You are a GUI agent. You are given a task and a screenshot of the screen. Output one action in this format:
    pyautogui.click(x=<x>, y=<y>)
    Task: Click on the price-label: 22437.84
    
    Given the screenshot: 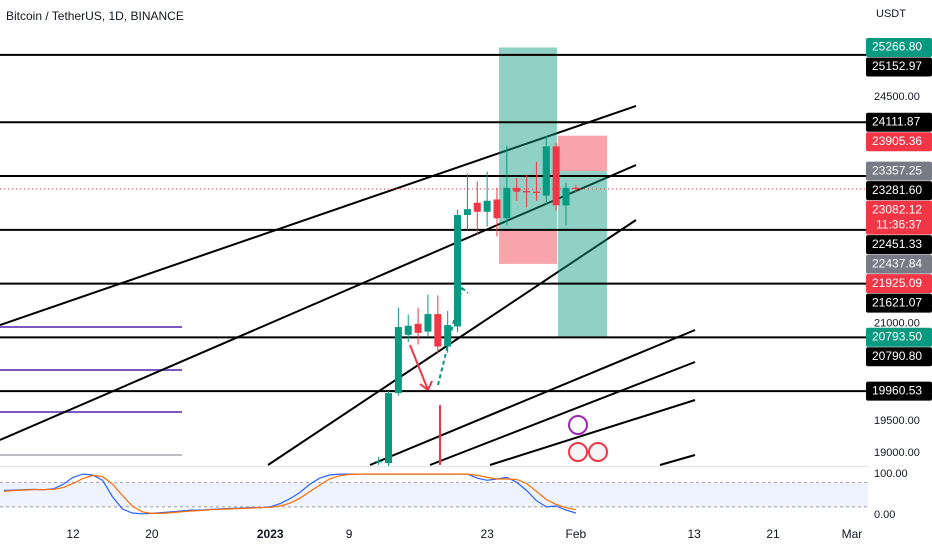 What is the action you would take?
    pyautogui.click(x=897, y=263)
    